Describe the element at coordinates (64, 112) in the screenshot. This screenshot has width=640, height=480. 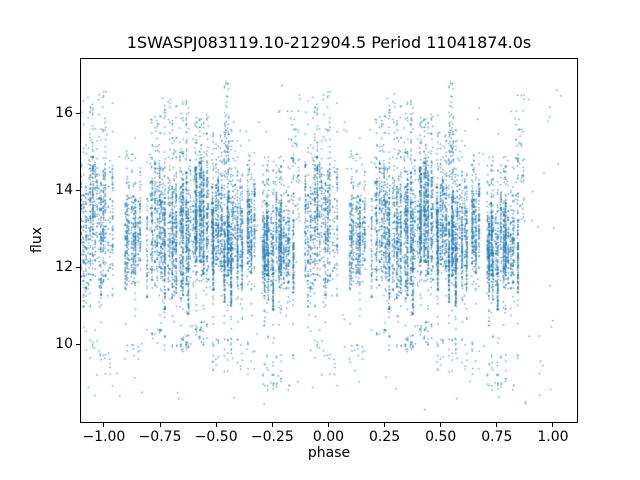
I see `y-tick-label: 16` at that location.